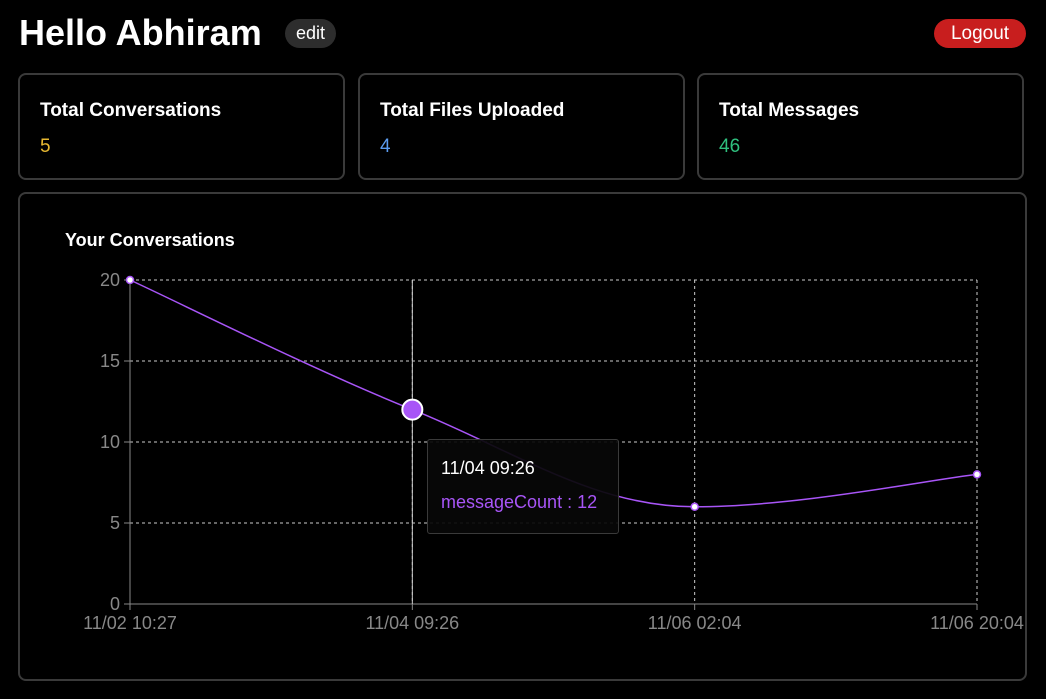  I want to click on x-tick-label: 11/02 10:27, so click(130, 623).